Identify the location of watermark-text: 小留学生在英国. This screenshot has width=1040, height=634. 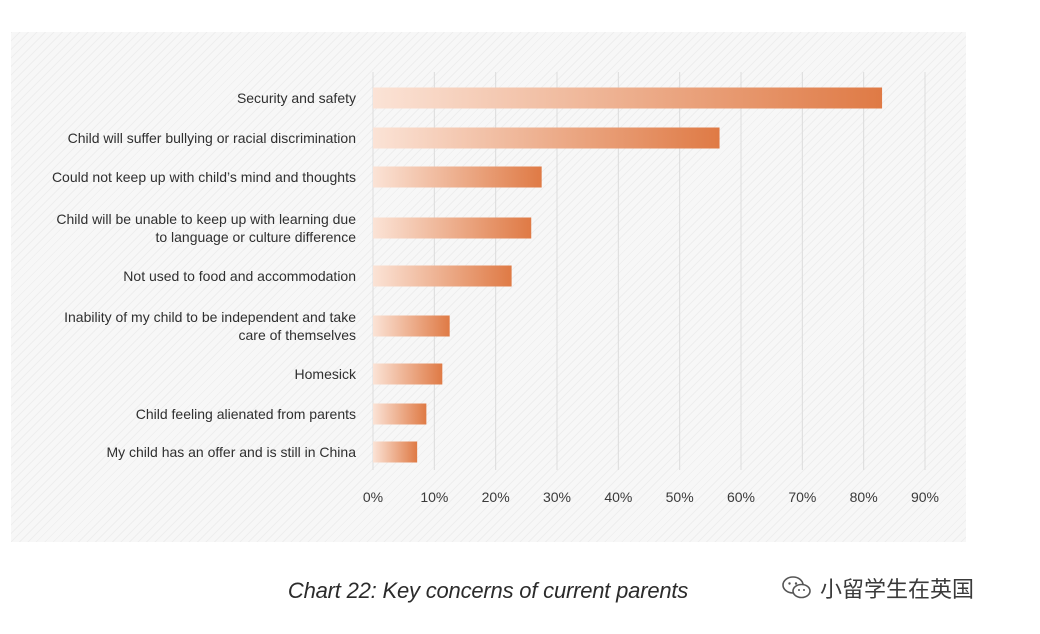
(897, 590).